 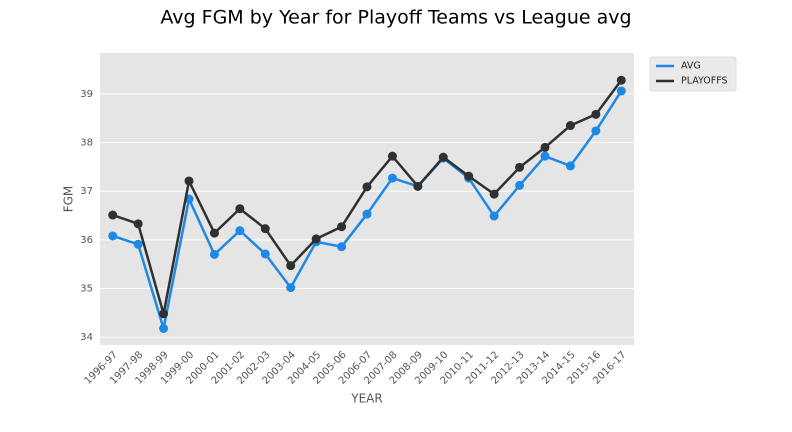 What do you see at coordinates (69, 199) in the screenshot?
I see `y-axis-label: FGM` at bounding box center [69, 199].